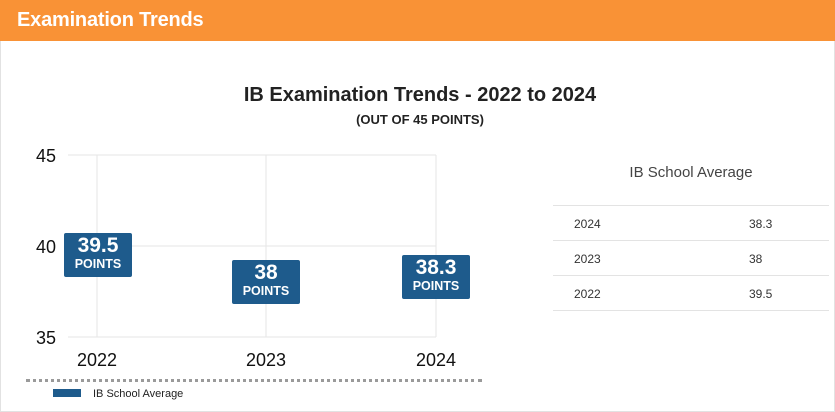  I want to click on data-point-label: 38.3 POINTS, so click(436, 276).